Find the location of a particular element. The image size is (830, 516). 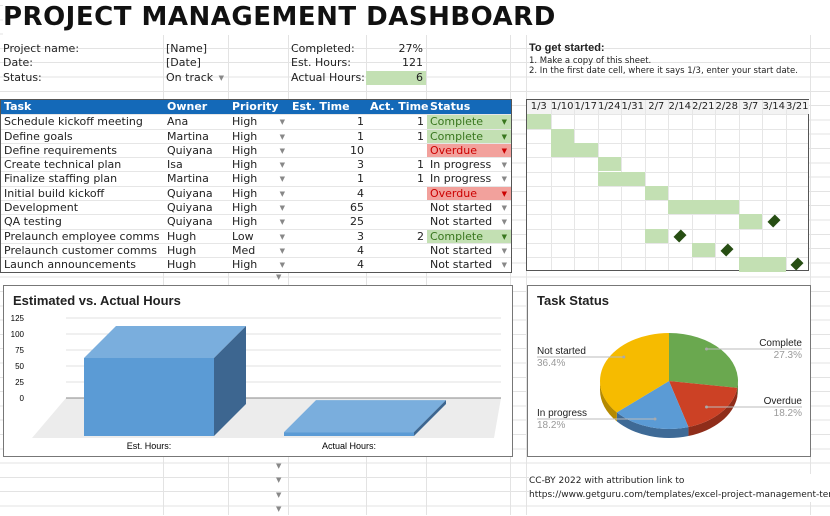

task-name: Initial build kickoff is located at coordinates (54, 193).